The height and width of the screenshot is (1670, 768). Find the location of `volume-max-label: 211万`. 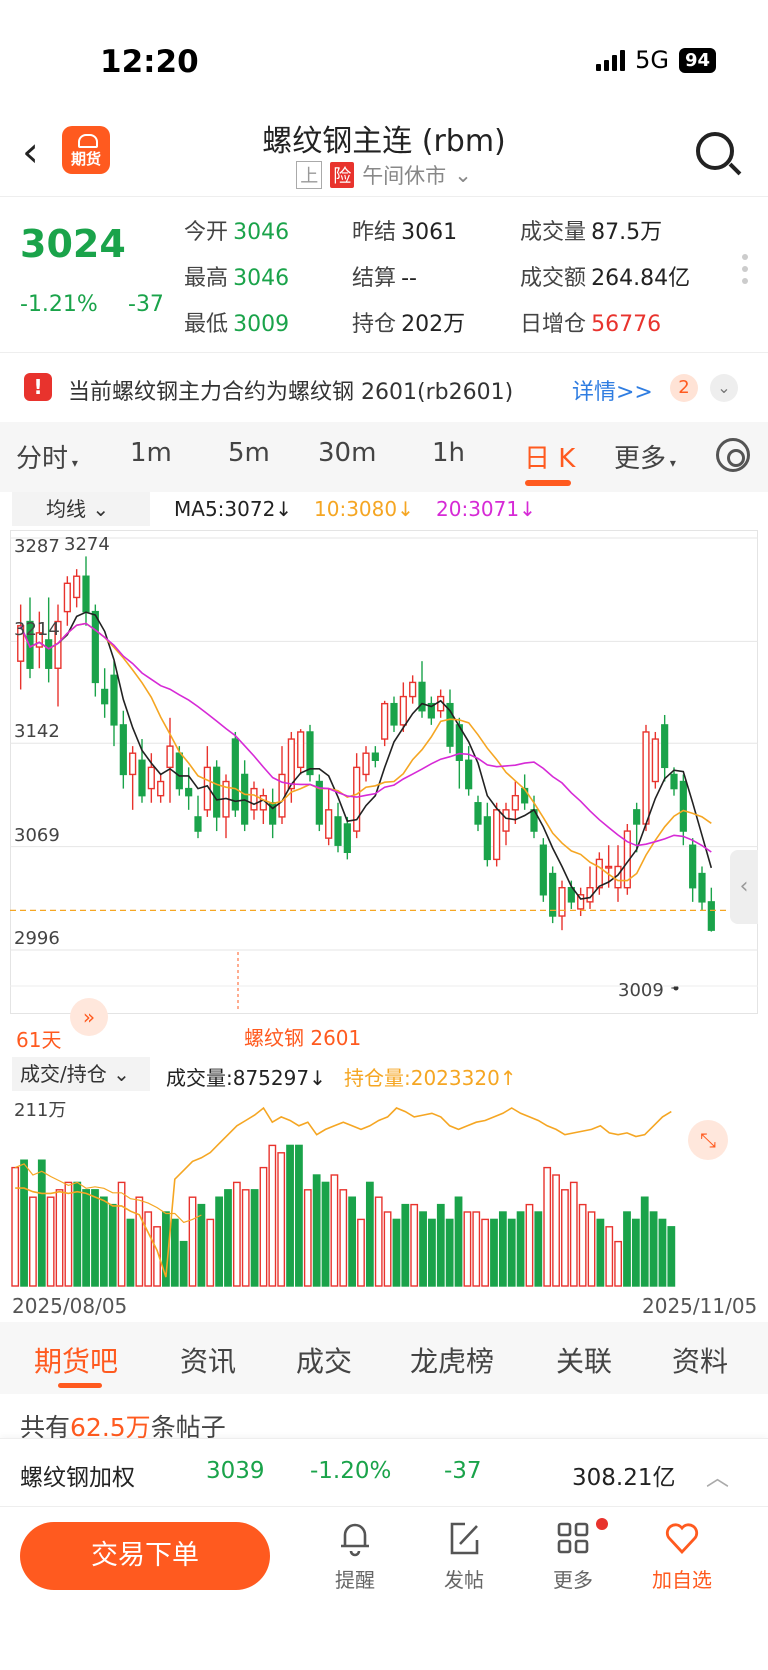

volume-max-label: 211万 is located at coordinates (40, 1110).